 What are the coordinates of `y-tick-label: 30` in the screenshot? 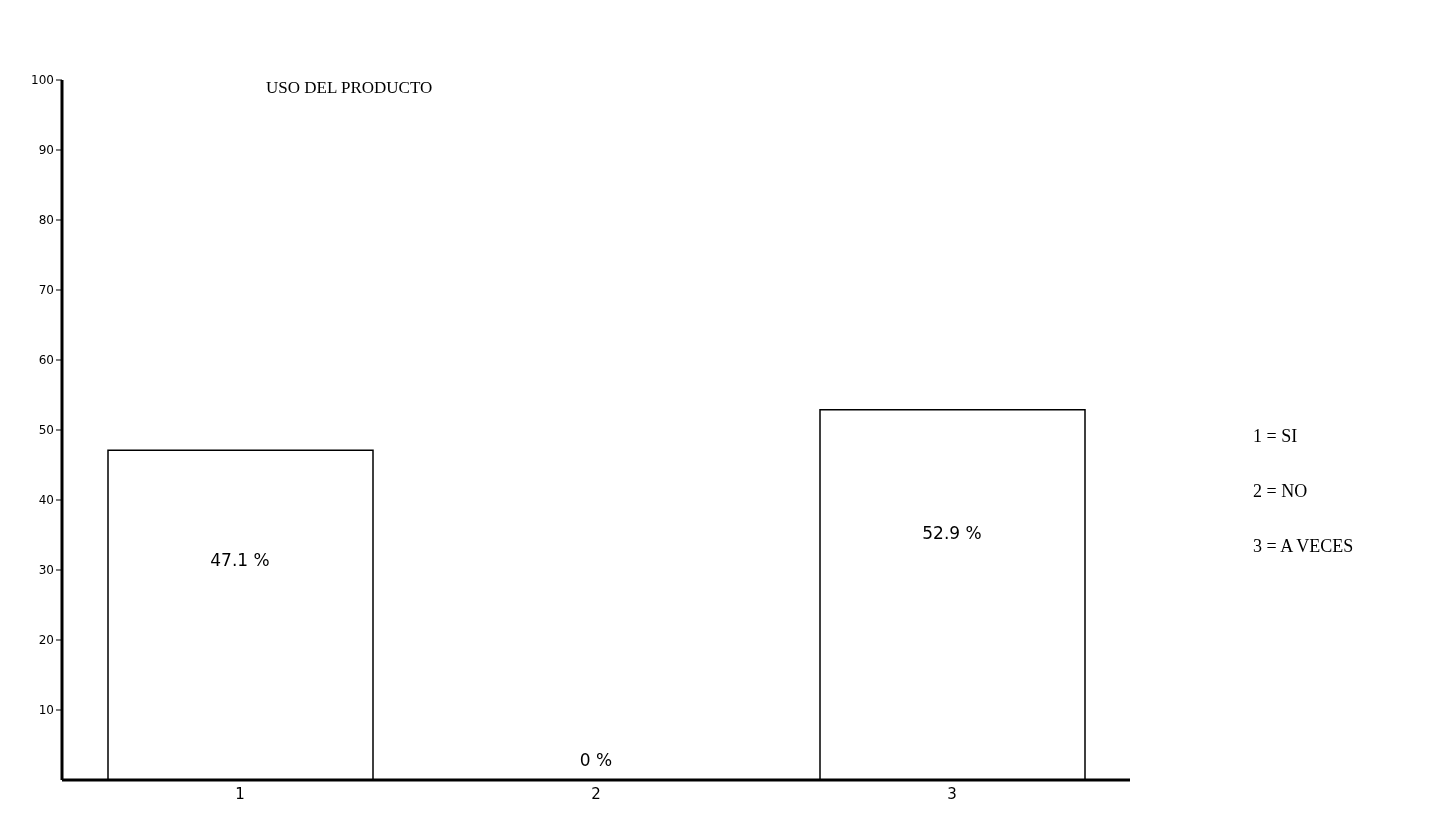 It's located at (46, 570).